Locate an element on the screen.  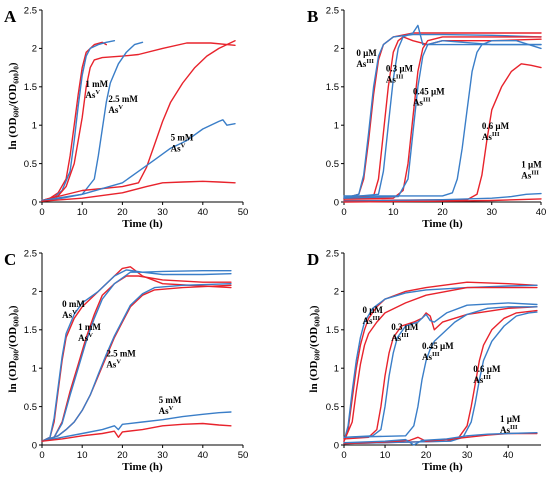
curve-annotation: 0.45 µM AsIII is located at coordinates (438, 351).